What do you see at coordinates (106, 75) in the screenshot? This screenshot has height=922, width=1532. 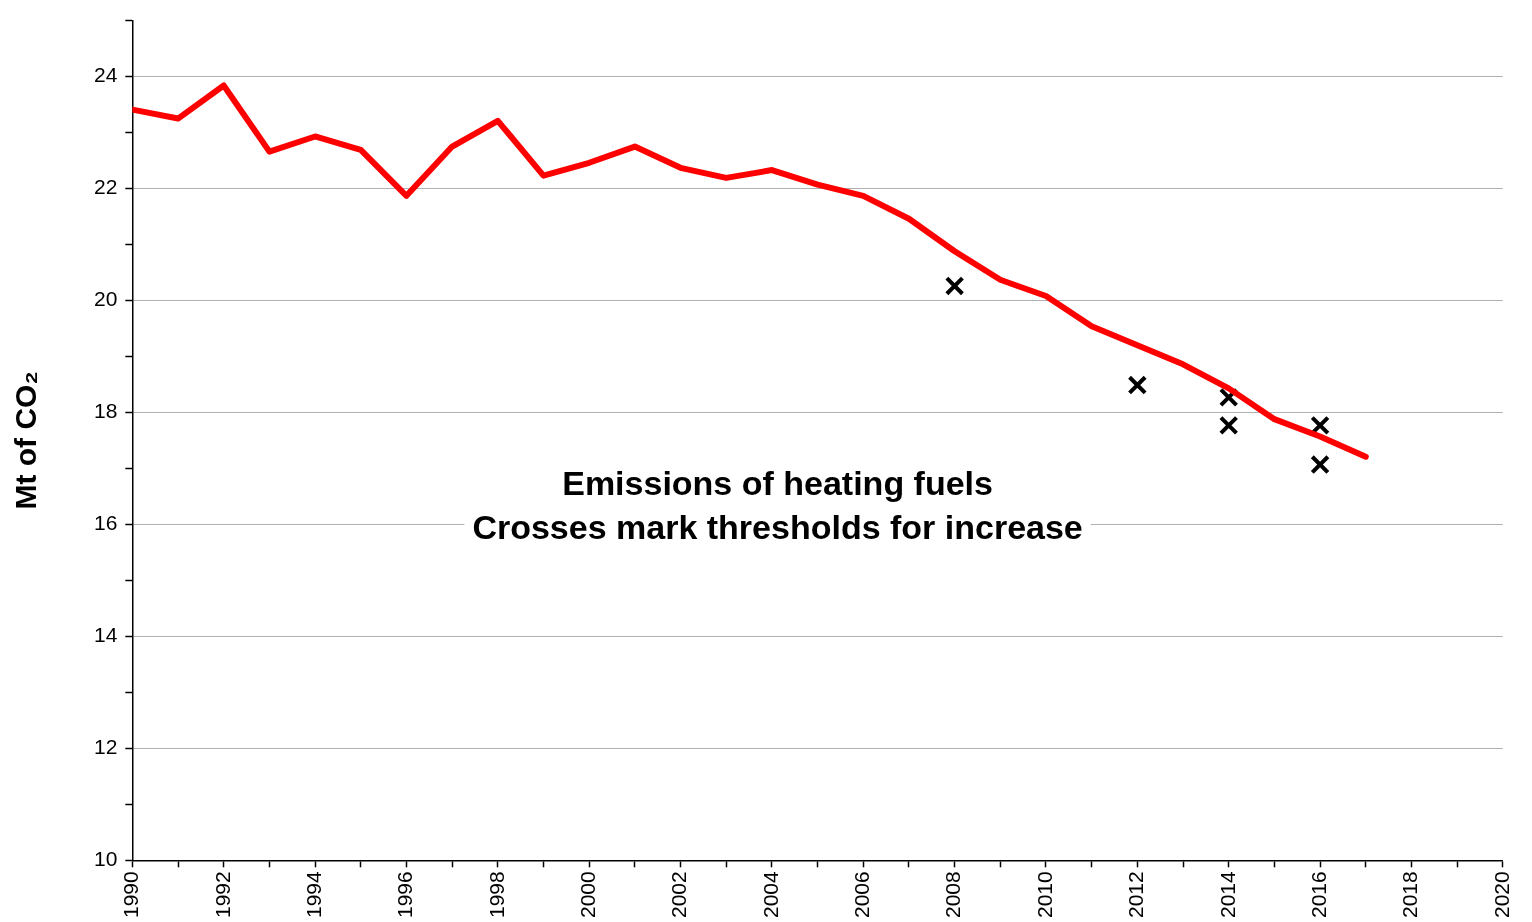 I see `y-tick-label: 24` at bounding box center [106, 75].